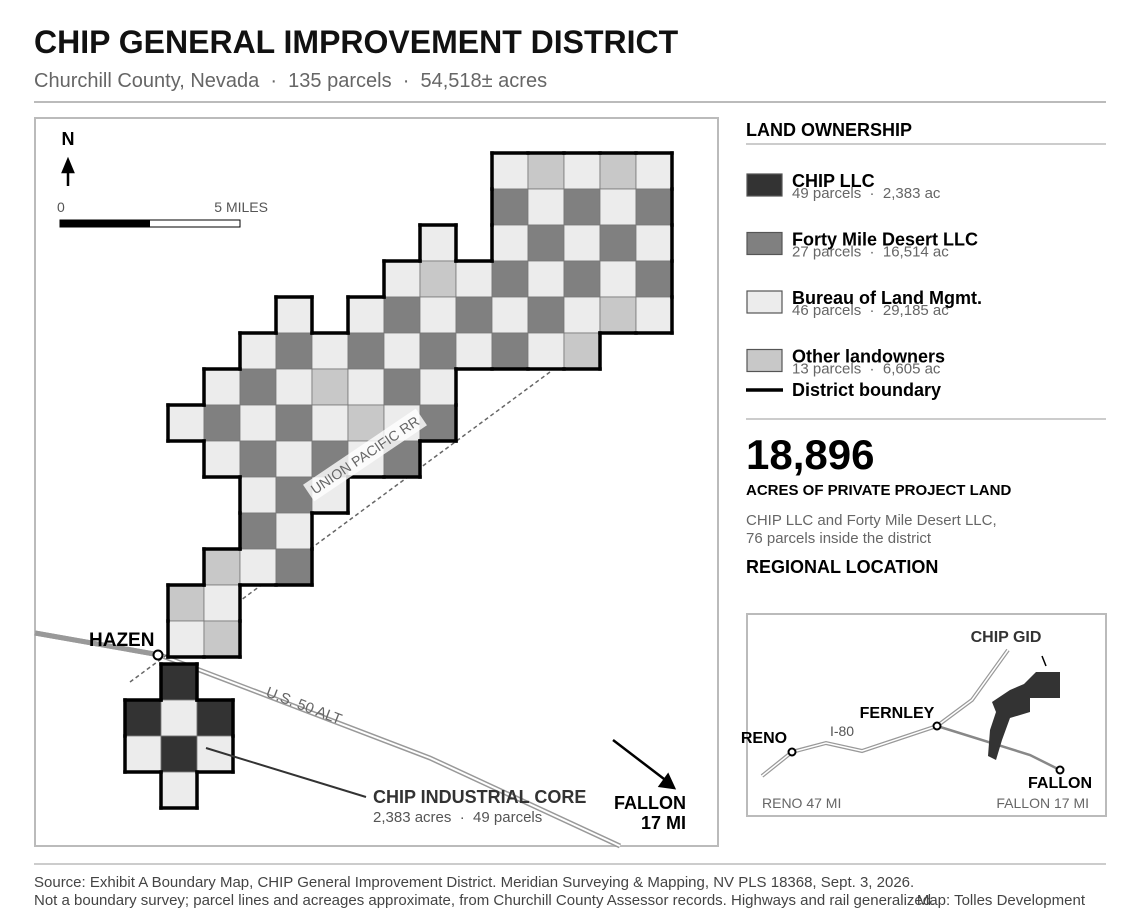 The image size is (1140, 912). What do you see at coordinates (842, 731) in the screenshot?
I see `inset-label: I-80` at bounding box center [842, 731].